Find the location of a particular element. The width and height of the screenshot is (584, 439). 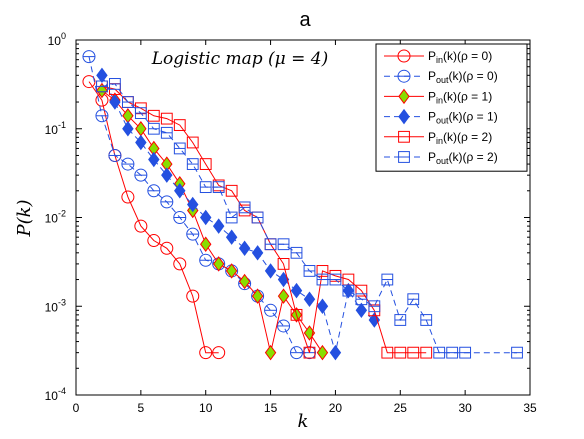

x-tick-label: 30 is located at coordinates (465, 408).